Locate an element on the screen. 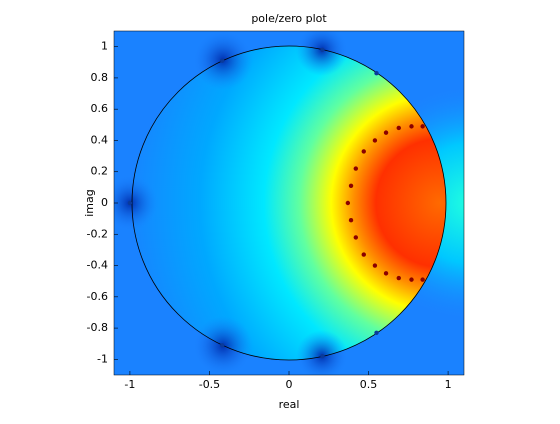 This screenshot has width=560, height=424. y-tick-label: 0.8 is located at coordinates (100, 77).